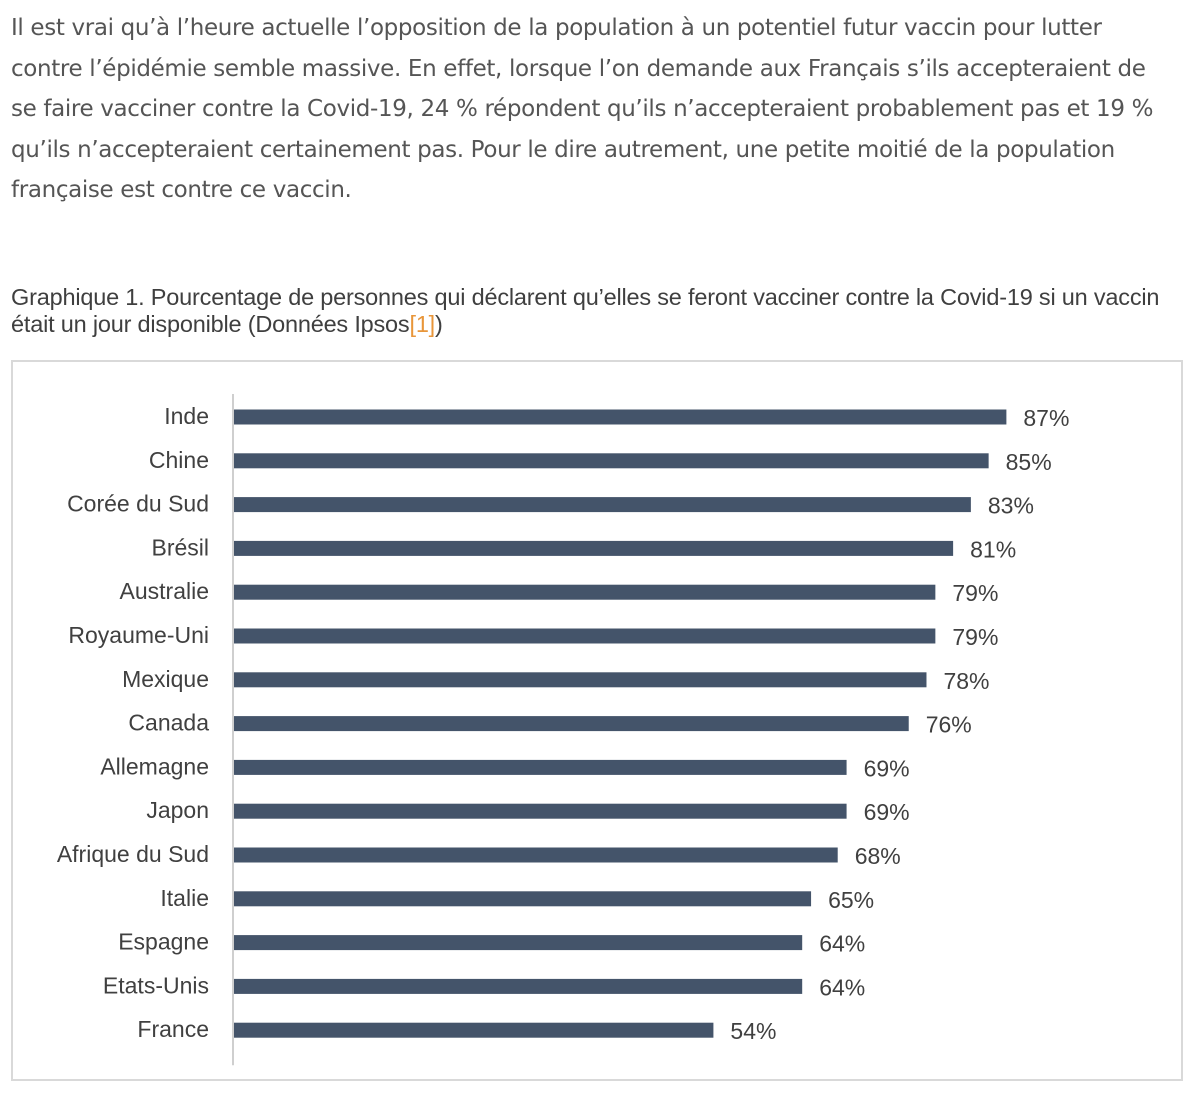 This screenshot has height=1097, width=1200. What do you see at coordinates (138, 504) in the screenshot?
I see `category-label: Corée du Sud` at bounding box center [138, 504].